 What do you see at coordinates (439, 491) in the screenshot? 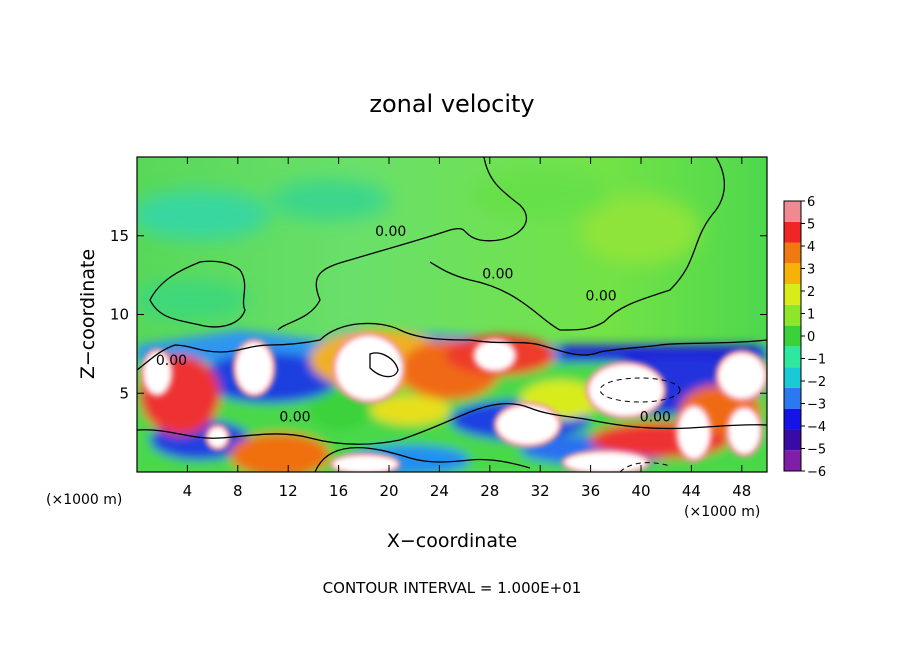
I see `x-tick-label: 24` at bounding box center [439, 491].